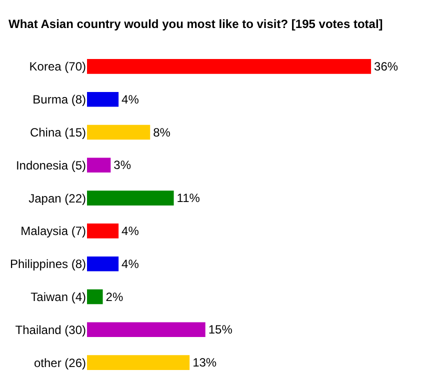  What do you see at coordinates (220, 329) in the screenshot?
I see `data-label: 15%` at bounding box center [220, 329].